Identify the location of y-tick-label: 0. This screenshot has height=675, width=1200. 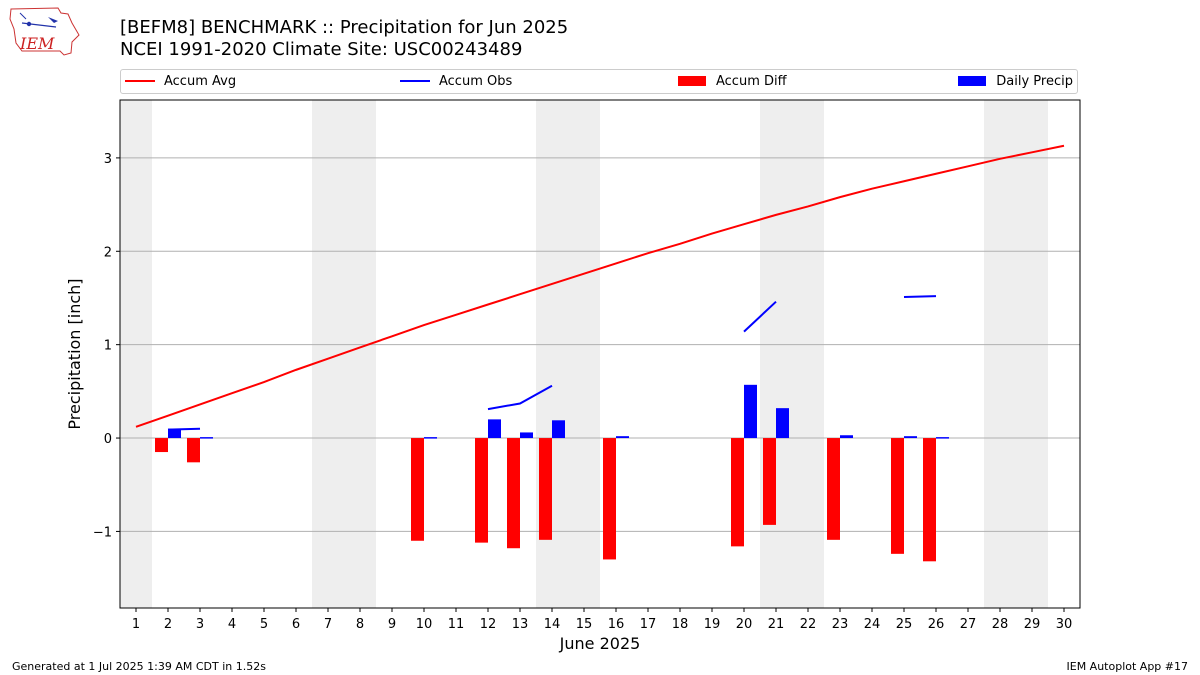
(108, 439).